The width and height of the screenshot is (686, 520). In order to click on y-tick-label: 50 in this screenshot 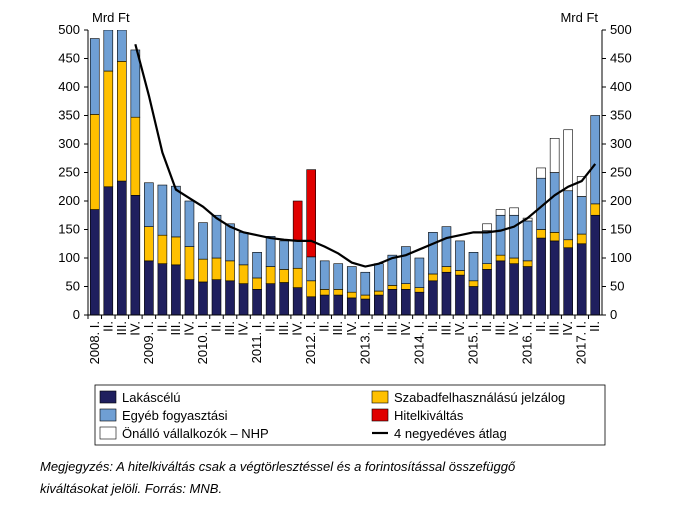, I will do `click(73, 286)`.